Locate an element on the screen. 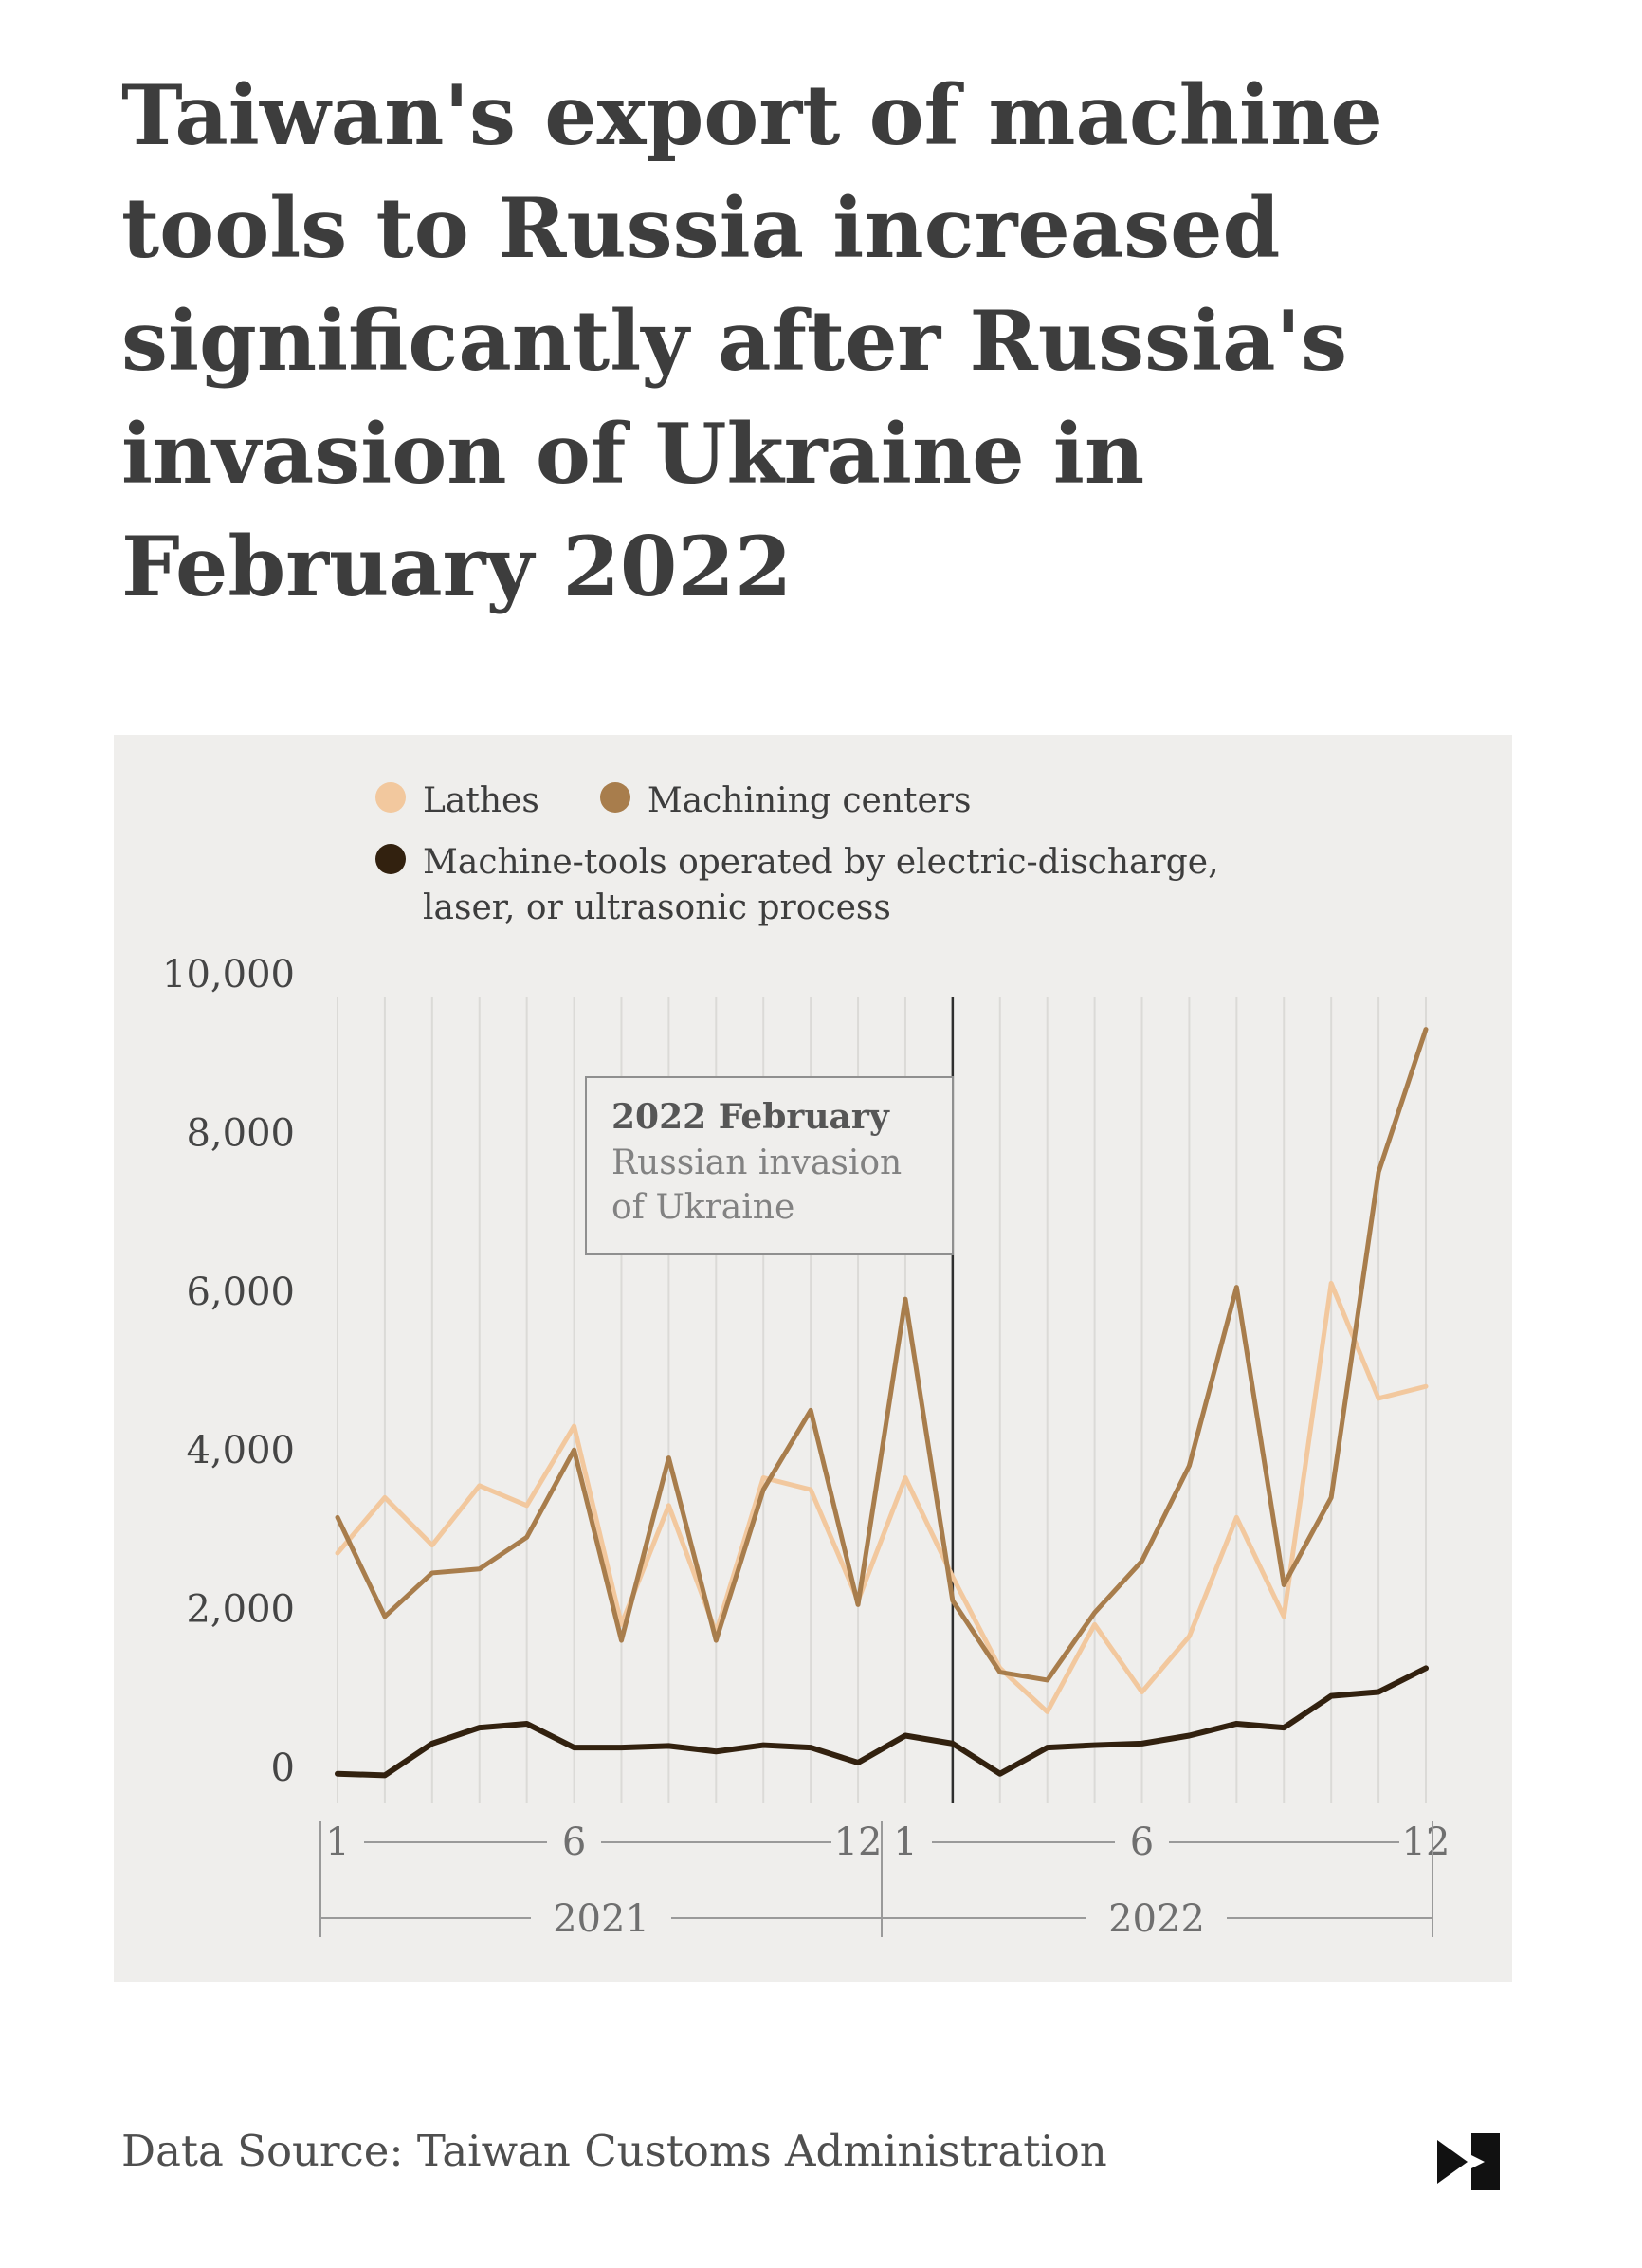  lathes-swatch-icon is located at coordinates (390, 798).